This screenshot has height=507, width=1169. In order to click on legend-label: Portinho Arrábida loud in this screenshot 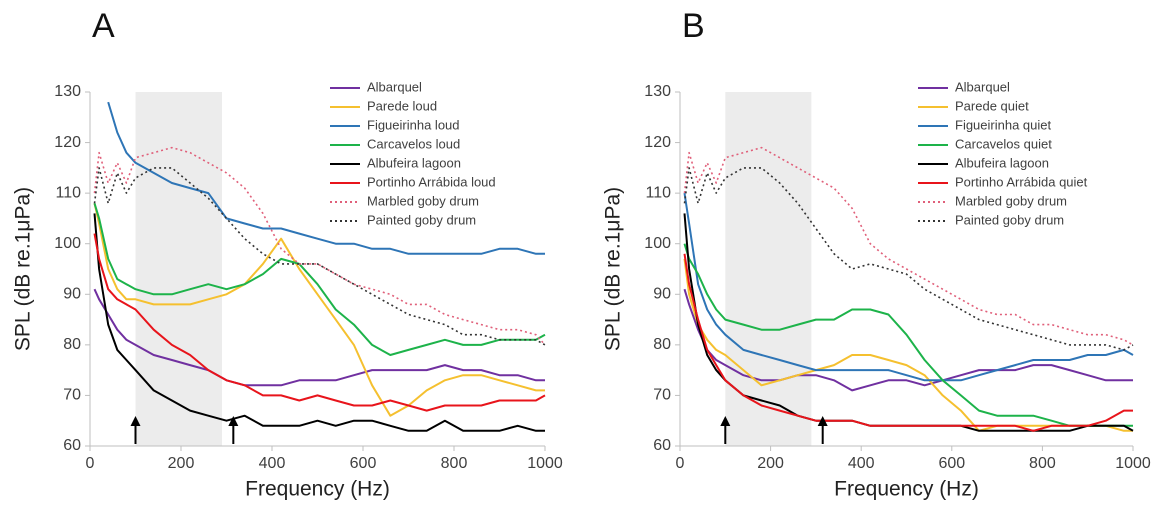, I will do `click(431, 181)`.